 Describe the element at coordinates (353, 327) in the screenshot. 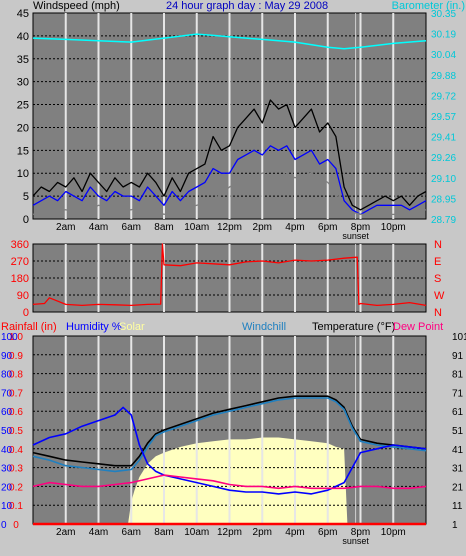

I see `temperature-label: Temperature (°F)` at that location.